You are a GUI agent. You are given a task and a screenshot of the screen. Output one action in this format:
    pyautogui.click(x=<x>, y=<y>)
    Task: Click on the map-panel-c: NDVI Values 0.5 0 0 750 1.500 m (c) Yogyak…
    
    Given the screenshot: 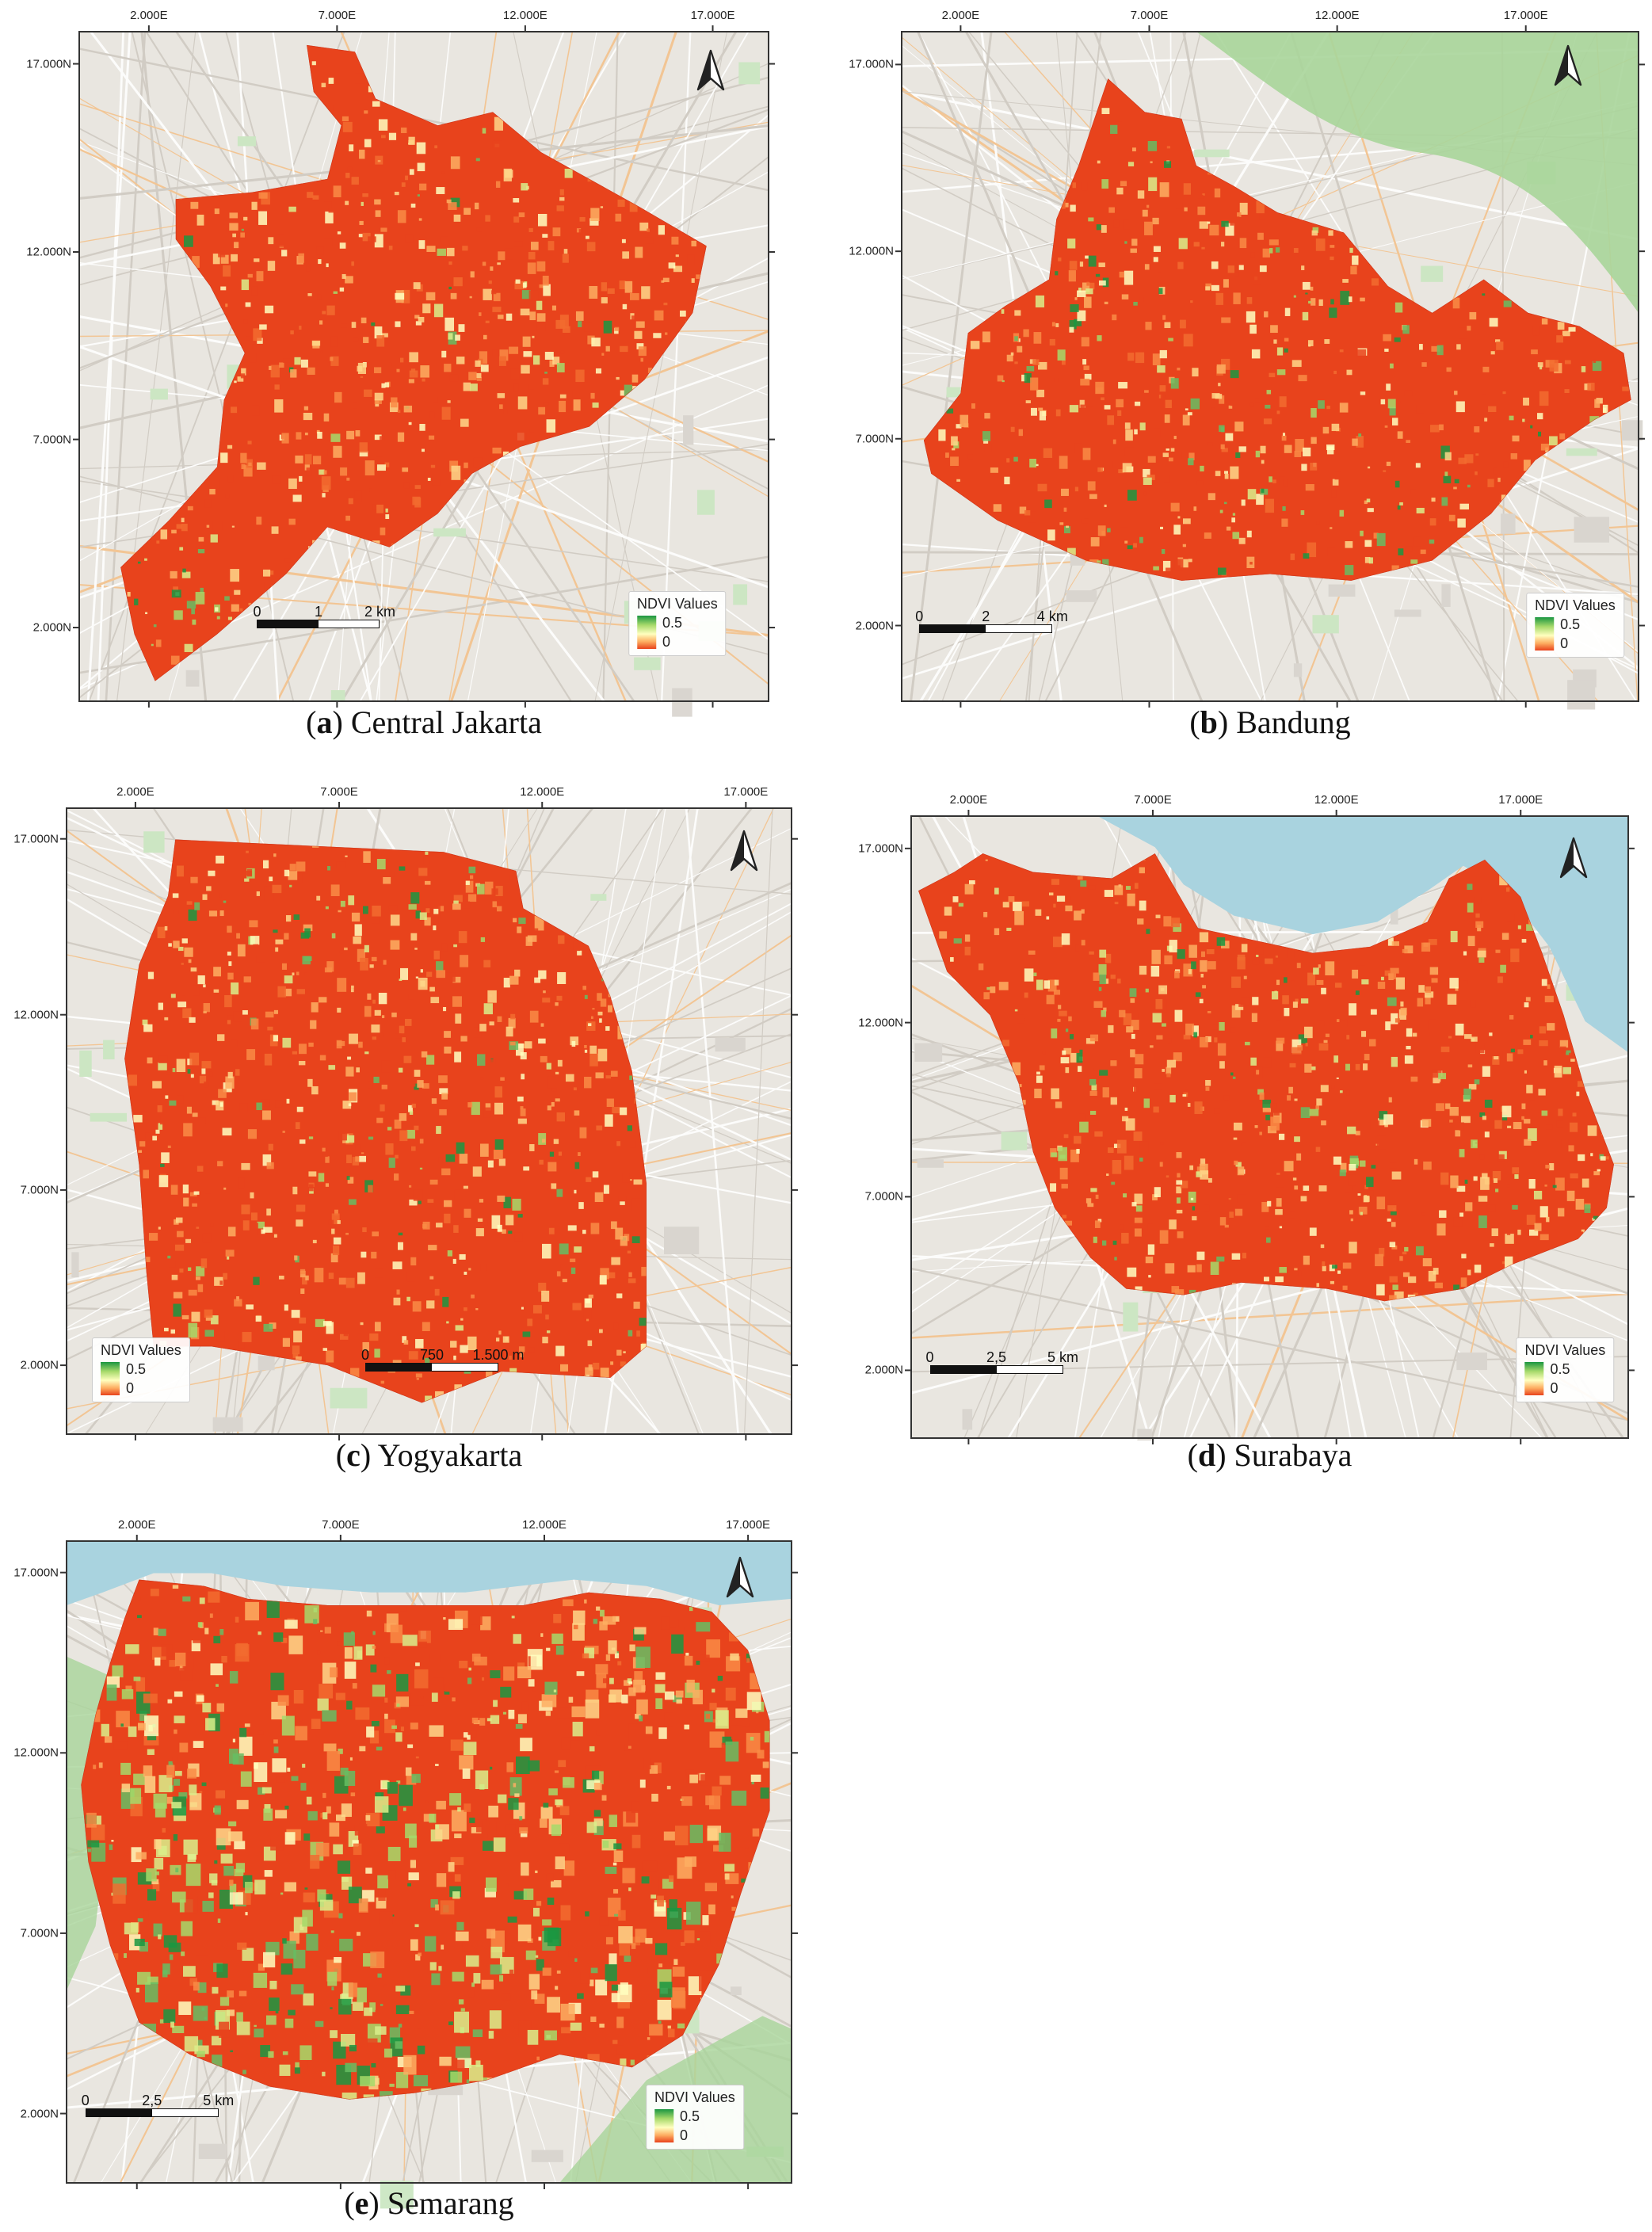 What is the action you would take?
    pyautogui.click(x=405, y=1129)
    